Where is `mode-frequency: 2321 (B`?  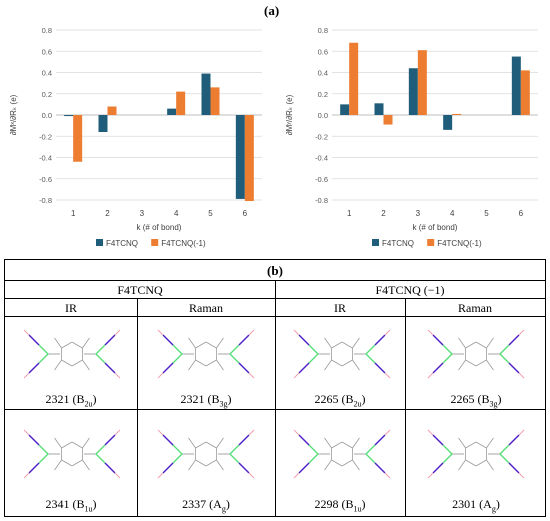 mode-frequency: 2321 (B is located at coordinates (200, 399).